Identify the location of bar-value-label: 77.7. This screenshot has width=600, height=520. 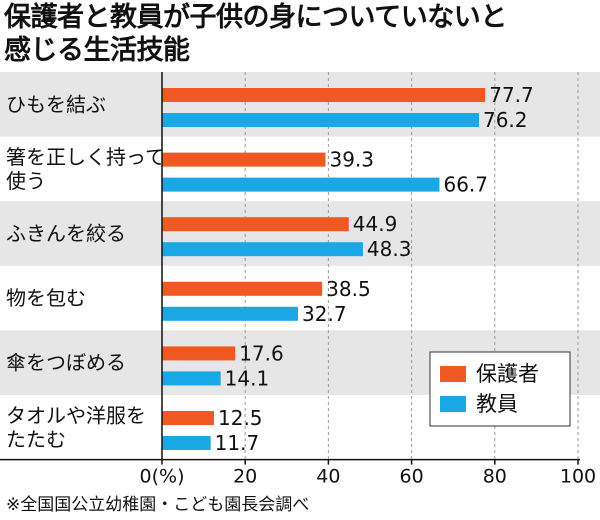
(511, 95).